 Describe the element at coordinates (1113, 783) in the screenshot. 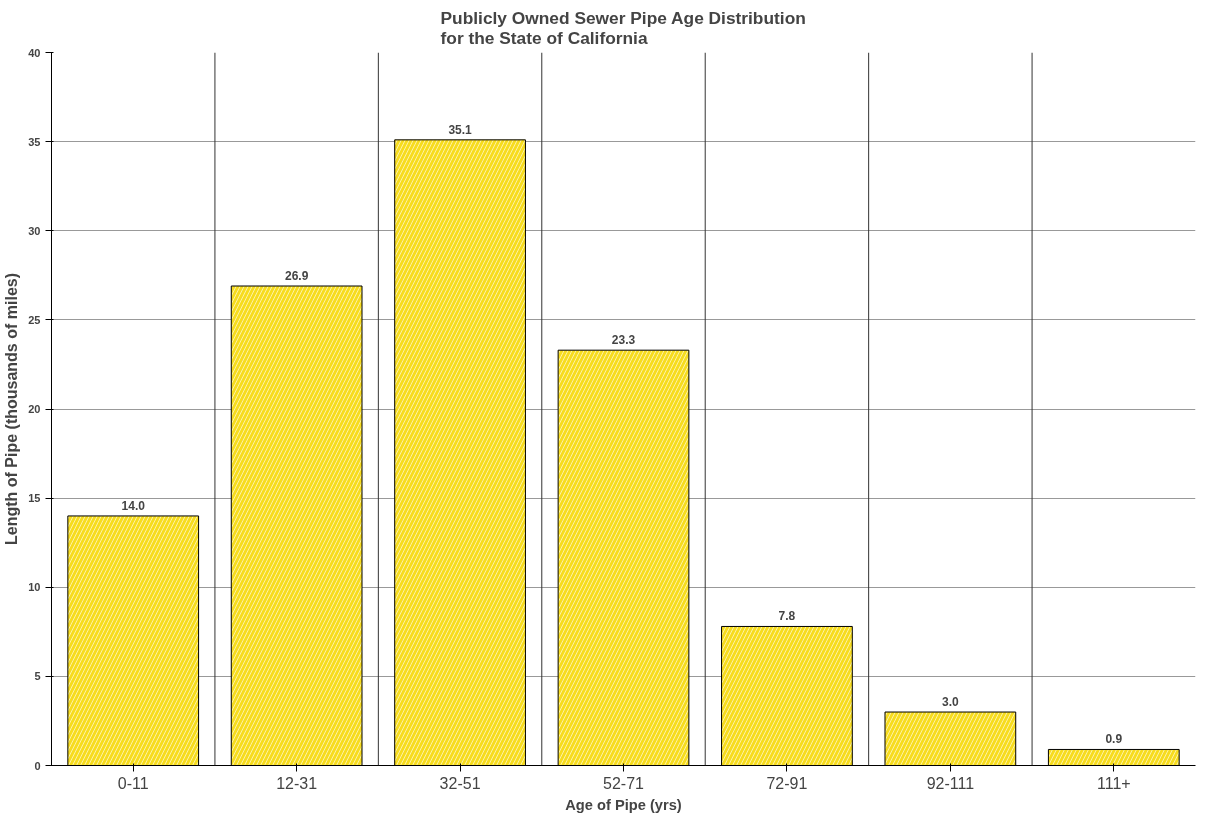

I see `x-tick-label: 111+` at that location.